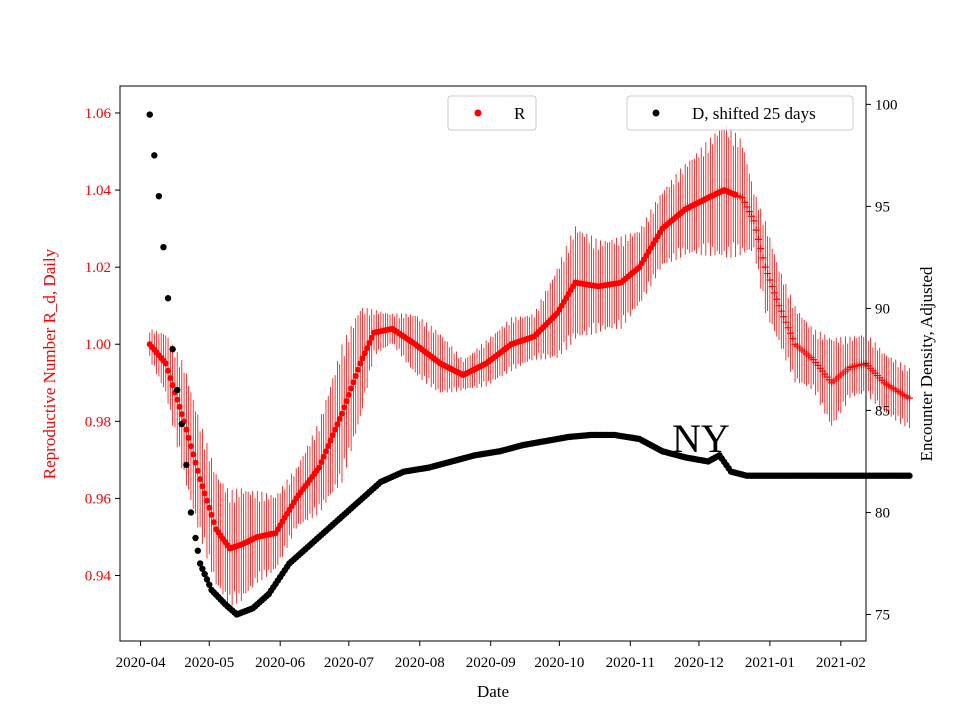 This screenshot has width=960, height=720. Describe the element at coordinates (882, 309) in the screenshot. I see `y-right-tick-label: 90` at that location.